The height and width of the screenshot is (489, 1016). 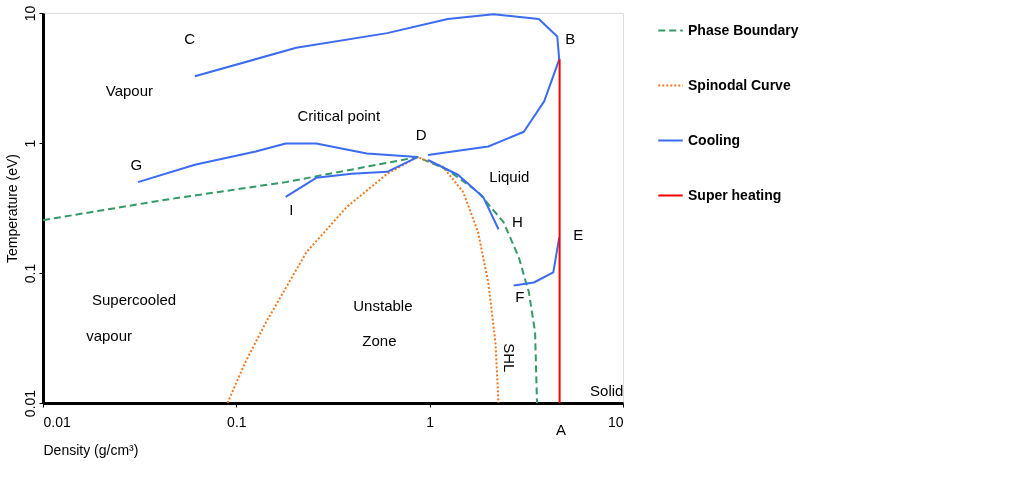 I want to click on y-tick-label: 1, so click(x=29, y=143).